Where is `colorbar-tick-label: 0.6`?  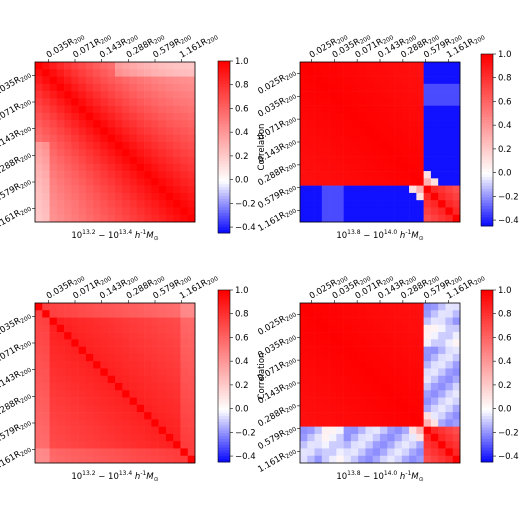 colorbar-tick-label: 0.6 is located at coordinates (505, 102).